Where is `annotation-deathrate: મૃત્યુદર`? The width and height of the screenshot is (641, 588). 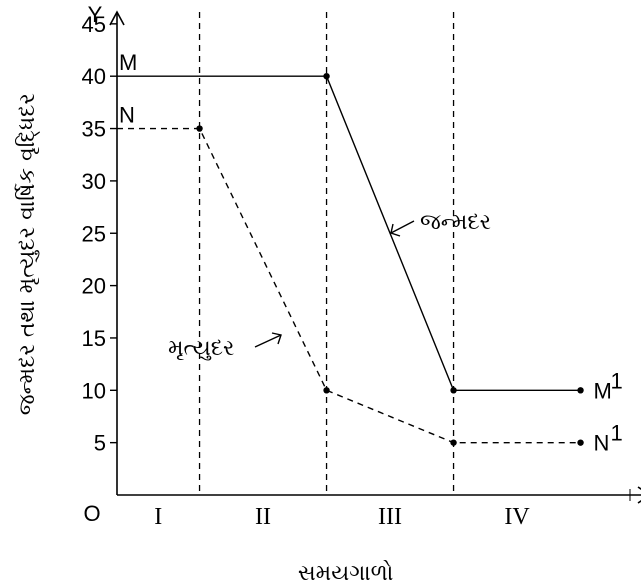 annotation-deathrate: મૃત્યુદર is located at coordinates (201, 348).